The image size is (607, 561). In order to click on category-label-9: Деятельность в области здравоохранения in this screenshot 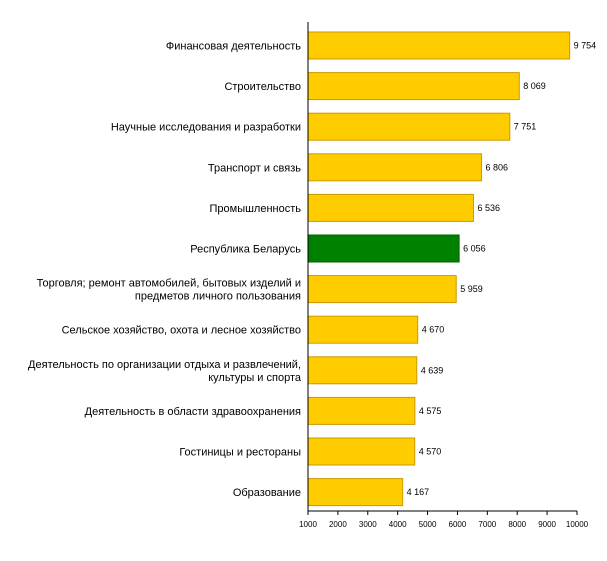, I will do `click(193, 412)`.